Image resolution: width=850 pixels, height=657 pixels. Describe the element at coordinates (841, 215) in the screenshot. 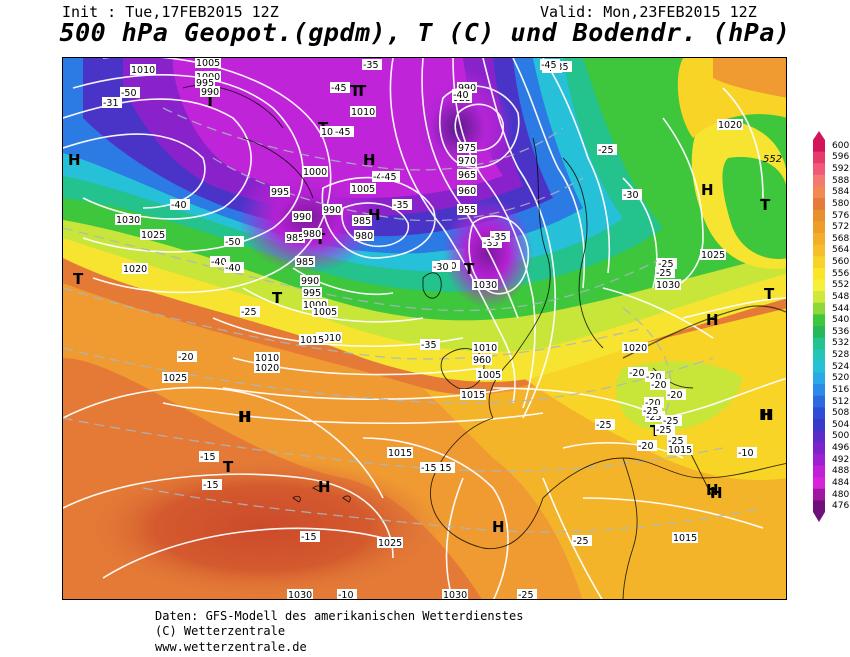

I see `colorbar-level-label: 576` at that location.